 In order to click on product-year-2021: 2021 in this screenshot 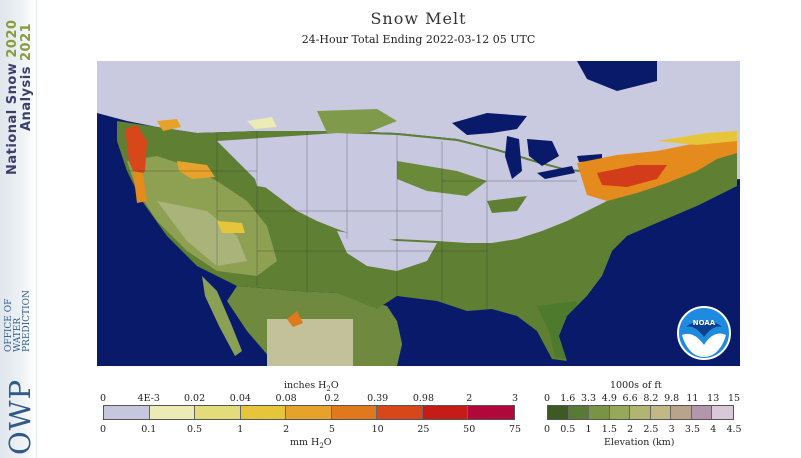, I will do `click(26, 42)`.